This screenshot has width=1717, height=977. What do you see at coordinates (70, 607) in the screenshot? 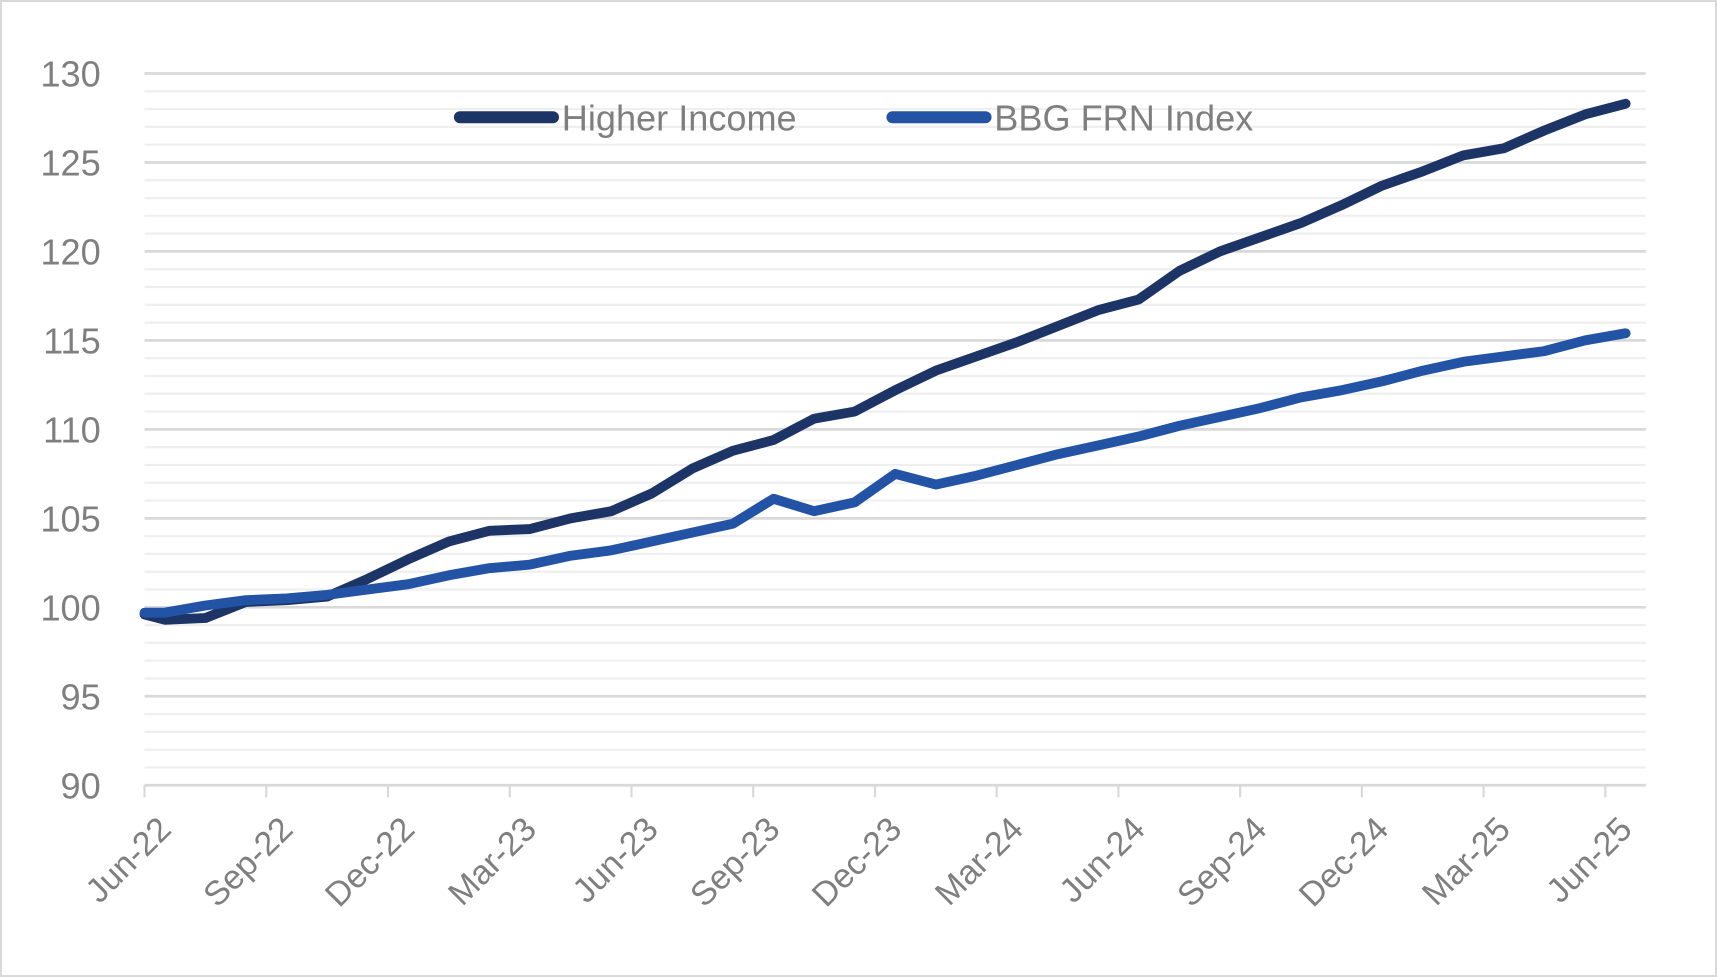
I see `y-tick-label: 100` at bounding box center [70, 607].